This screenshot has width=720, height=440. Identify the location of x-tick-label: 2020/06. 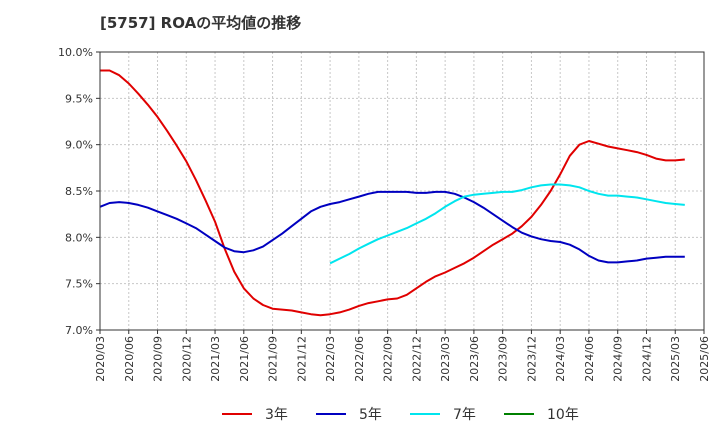
(129, 359).